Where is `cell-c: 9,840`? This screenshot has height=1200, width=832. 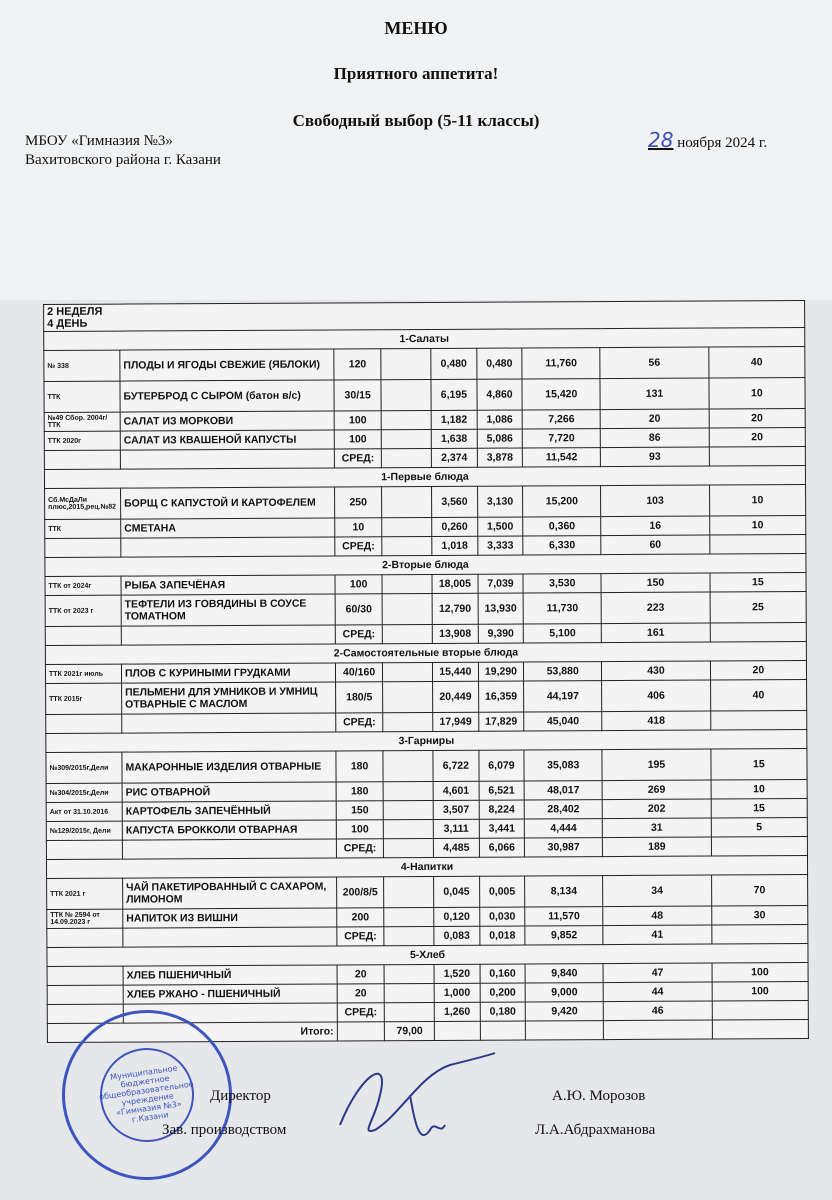 cell-c: 9,840 is located at coordinates (564, 973).